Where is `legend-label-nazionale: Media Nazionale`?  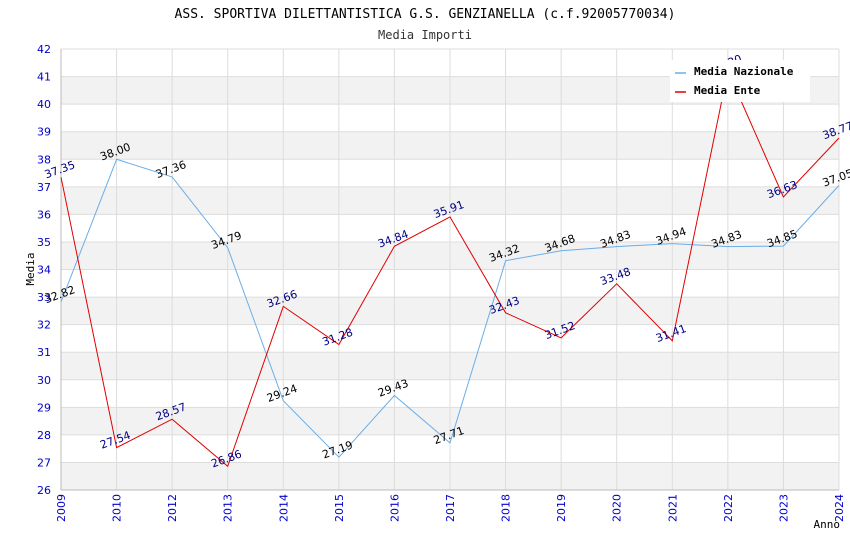
legend-label-nazionale: Media Nazionale is located at coordinates (744, 71).